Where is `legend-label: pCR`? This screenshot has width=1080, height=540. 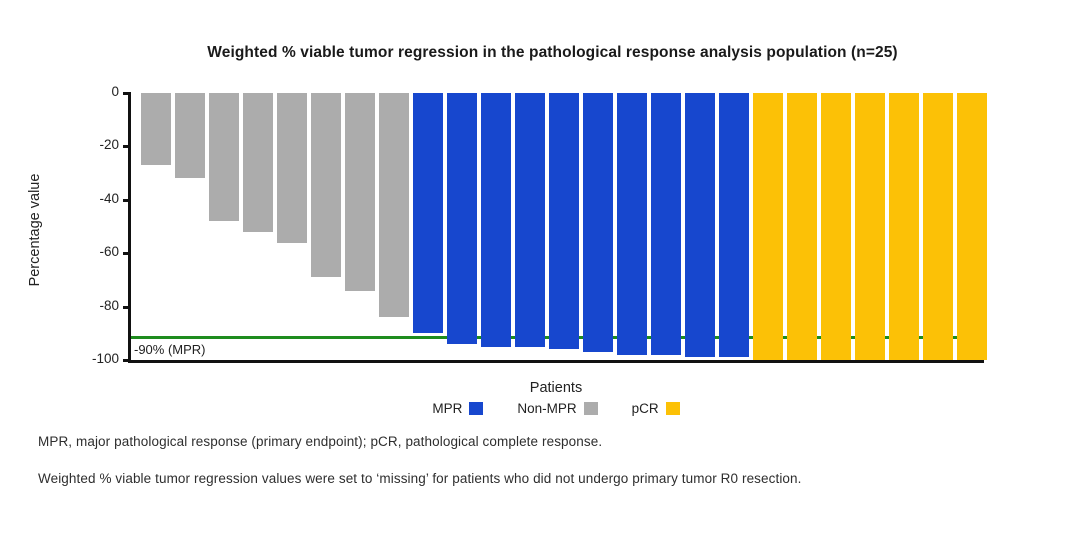
legend-label: pCR is located at coordinates (645, 408).